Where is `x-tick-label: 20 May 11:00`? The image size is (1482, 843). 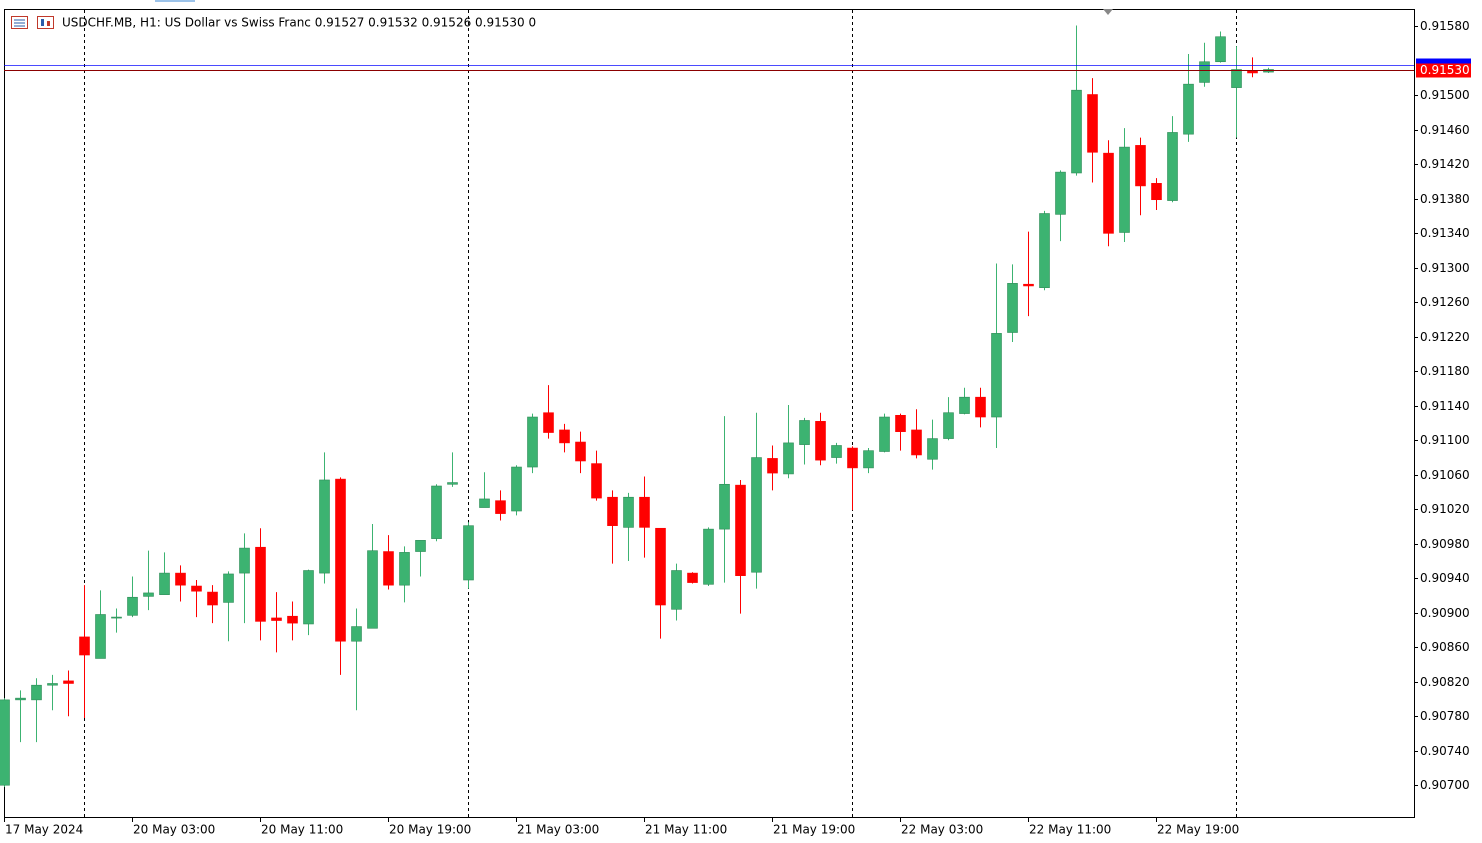
x-tick-label: 20 May 11:00 is located at coordinates (302, 830).